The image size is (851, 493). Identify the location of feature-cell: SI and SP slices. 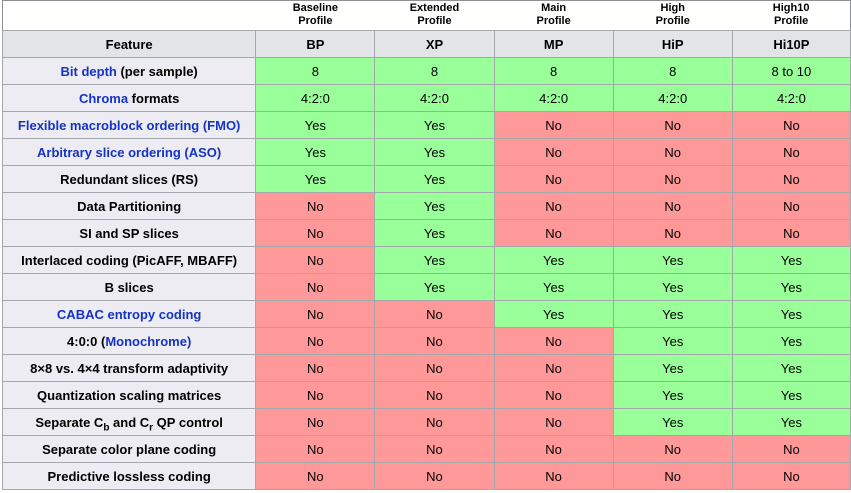
(129, 233).